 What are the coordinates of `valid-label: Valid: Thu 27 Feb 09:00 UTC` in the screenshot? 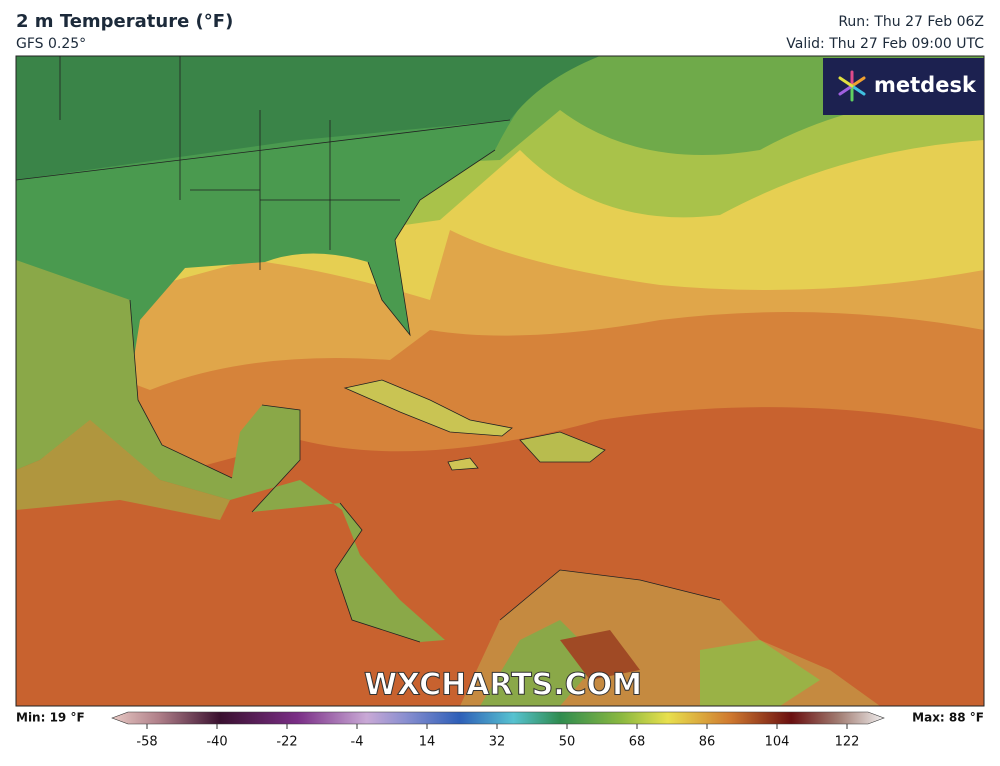 It's located at (885, 44).